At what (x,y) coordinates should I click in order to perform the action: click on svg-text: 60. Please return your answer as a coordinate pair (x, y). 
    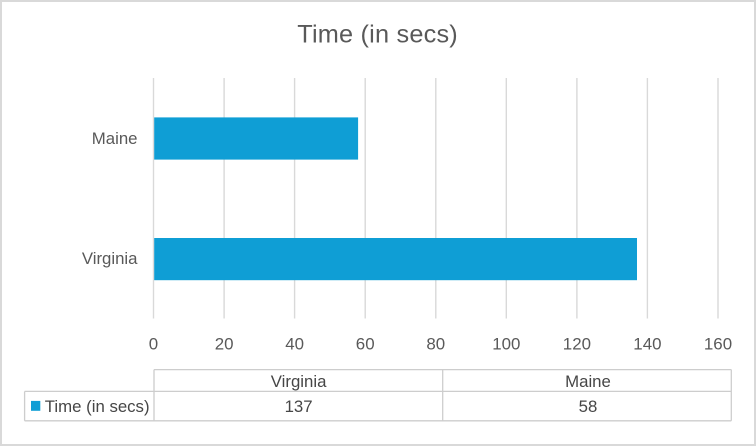
    Looking at the image, I should click on (365, 343).